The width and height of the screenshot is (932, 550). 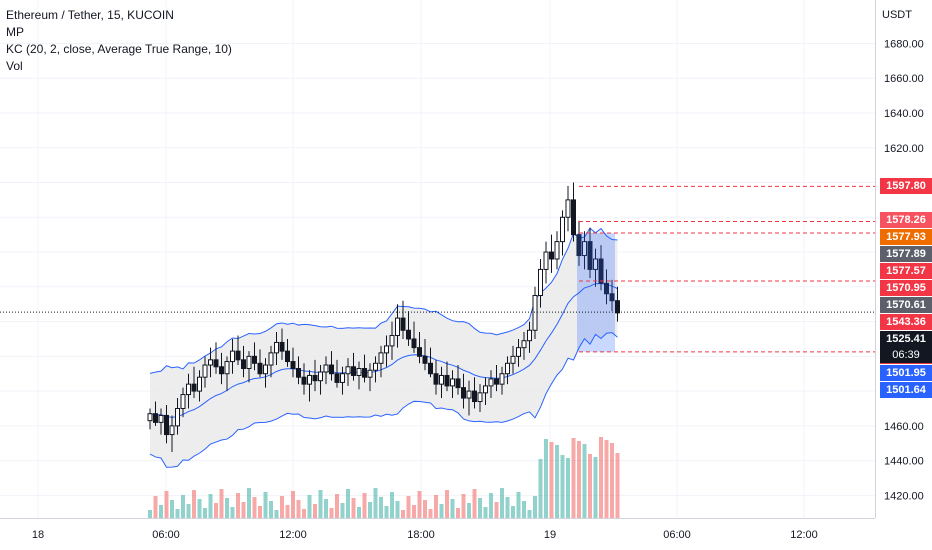 What do you see at coordinates (383, 350) in the screenshot?
I see `keltner-mid-line` at bounding box center [383, 350].